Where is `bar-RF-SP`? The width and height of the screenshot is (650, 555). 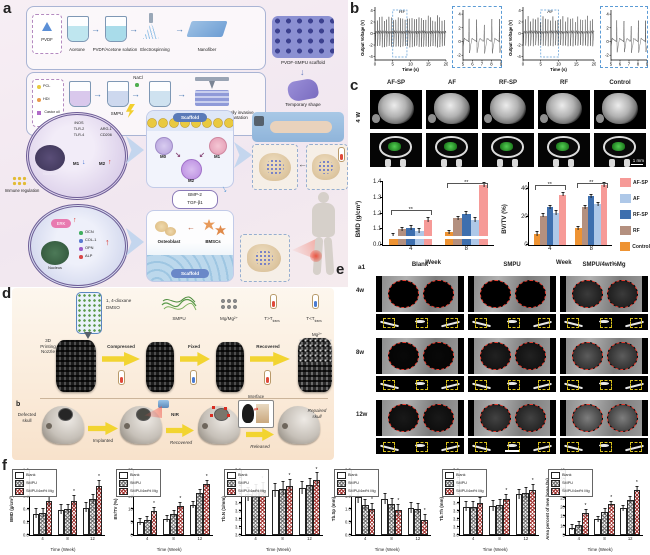
bar-RF-SP is located at coordinates (549, 226).